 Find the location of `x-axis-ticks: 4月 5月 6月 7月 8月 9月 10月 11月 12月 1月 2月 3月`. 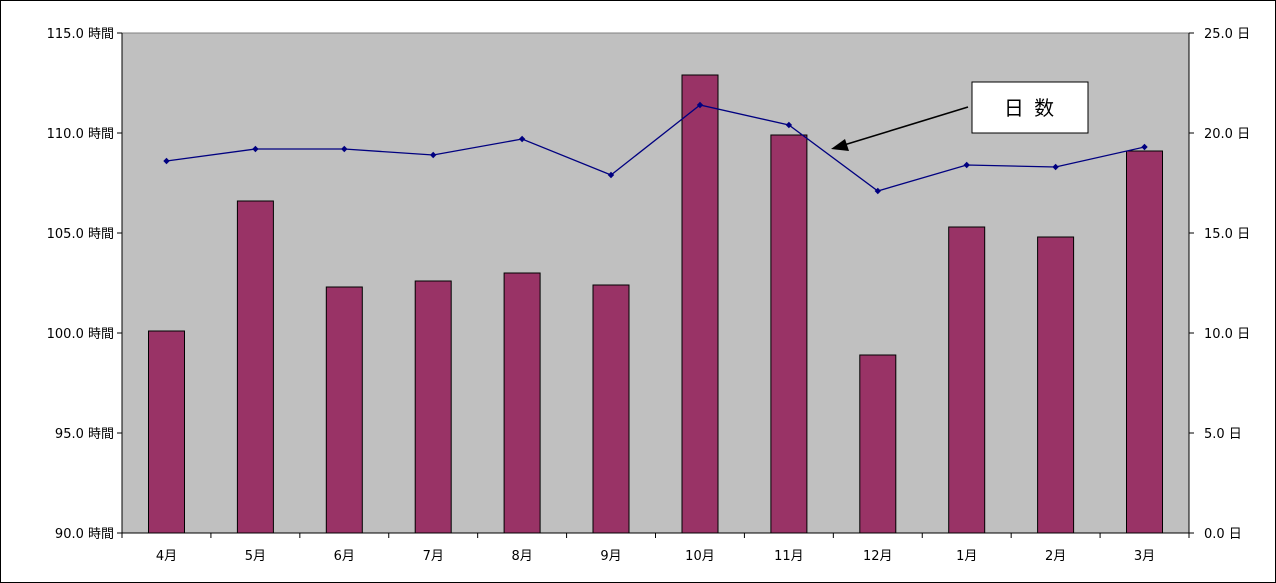

x-axis-ticks: 4月 5月 6月 7月 8月 9月 10月 11月 12月 1月 2月 3月 is located at coordinates (655, 548).